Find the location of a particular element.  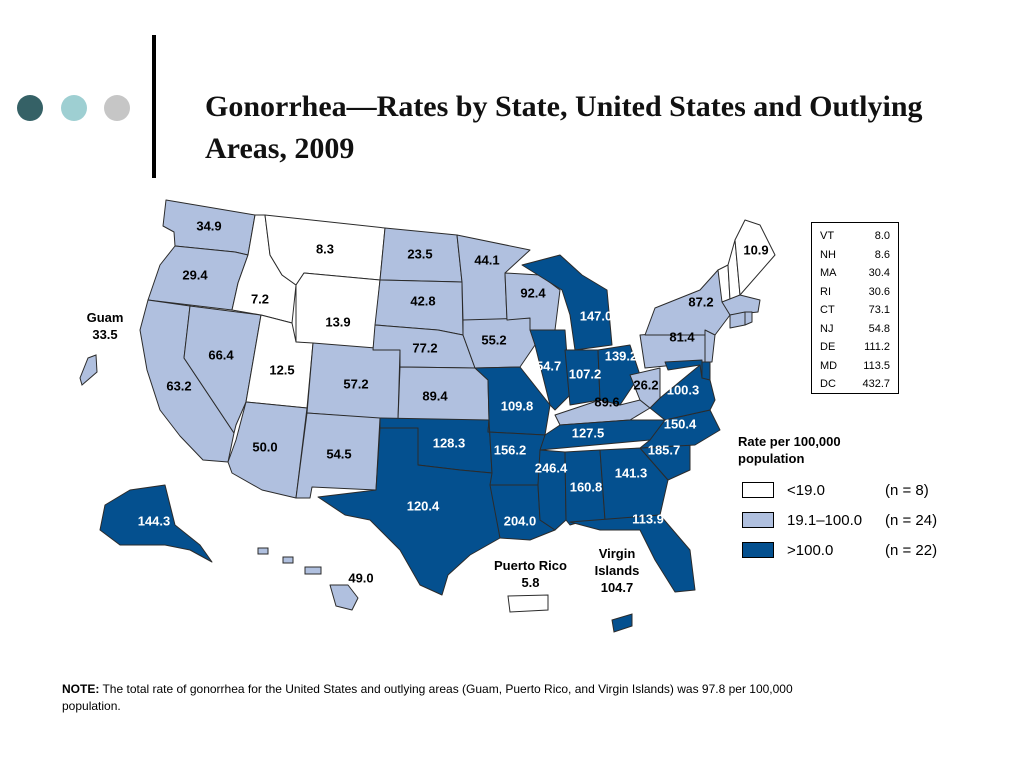

guam-shape is located at coordinates (88, 370).